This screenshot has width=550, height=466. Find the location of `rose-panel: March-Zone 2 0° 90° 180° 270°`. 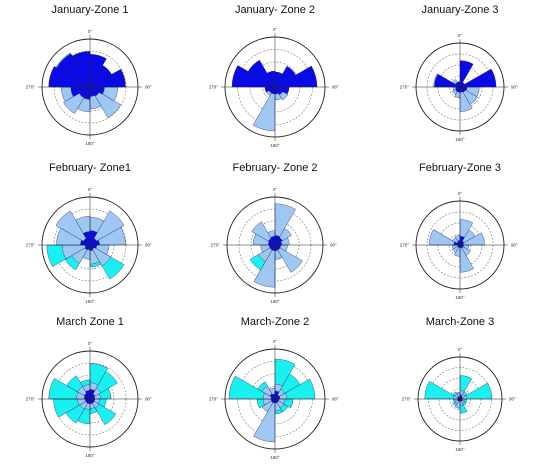

rose-panel: March-Zone 2 0° 90° 180° 270° is located at coordinates (275, 388).